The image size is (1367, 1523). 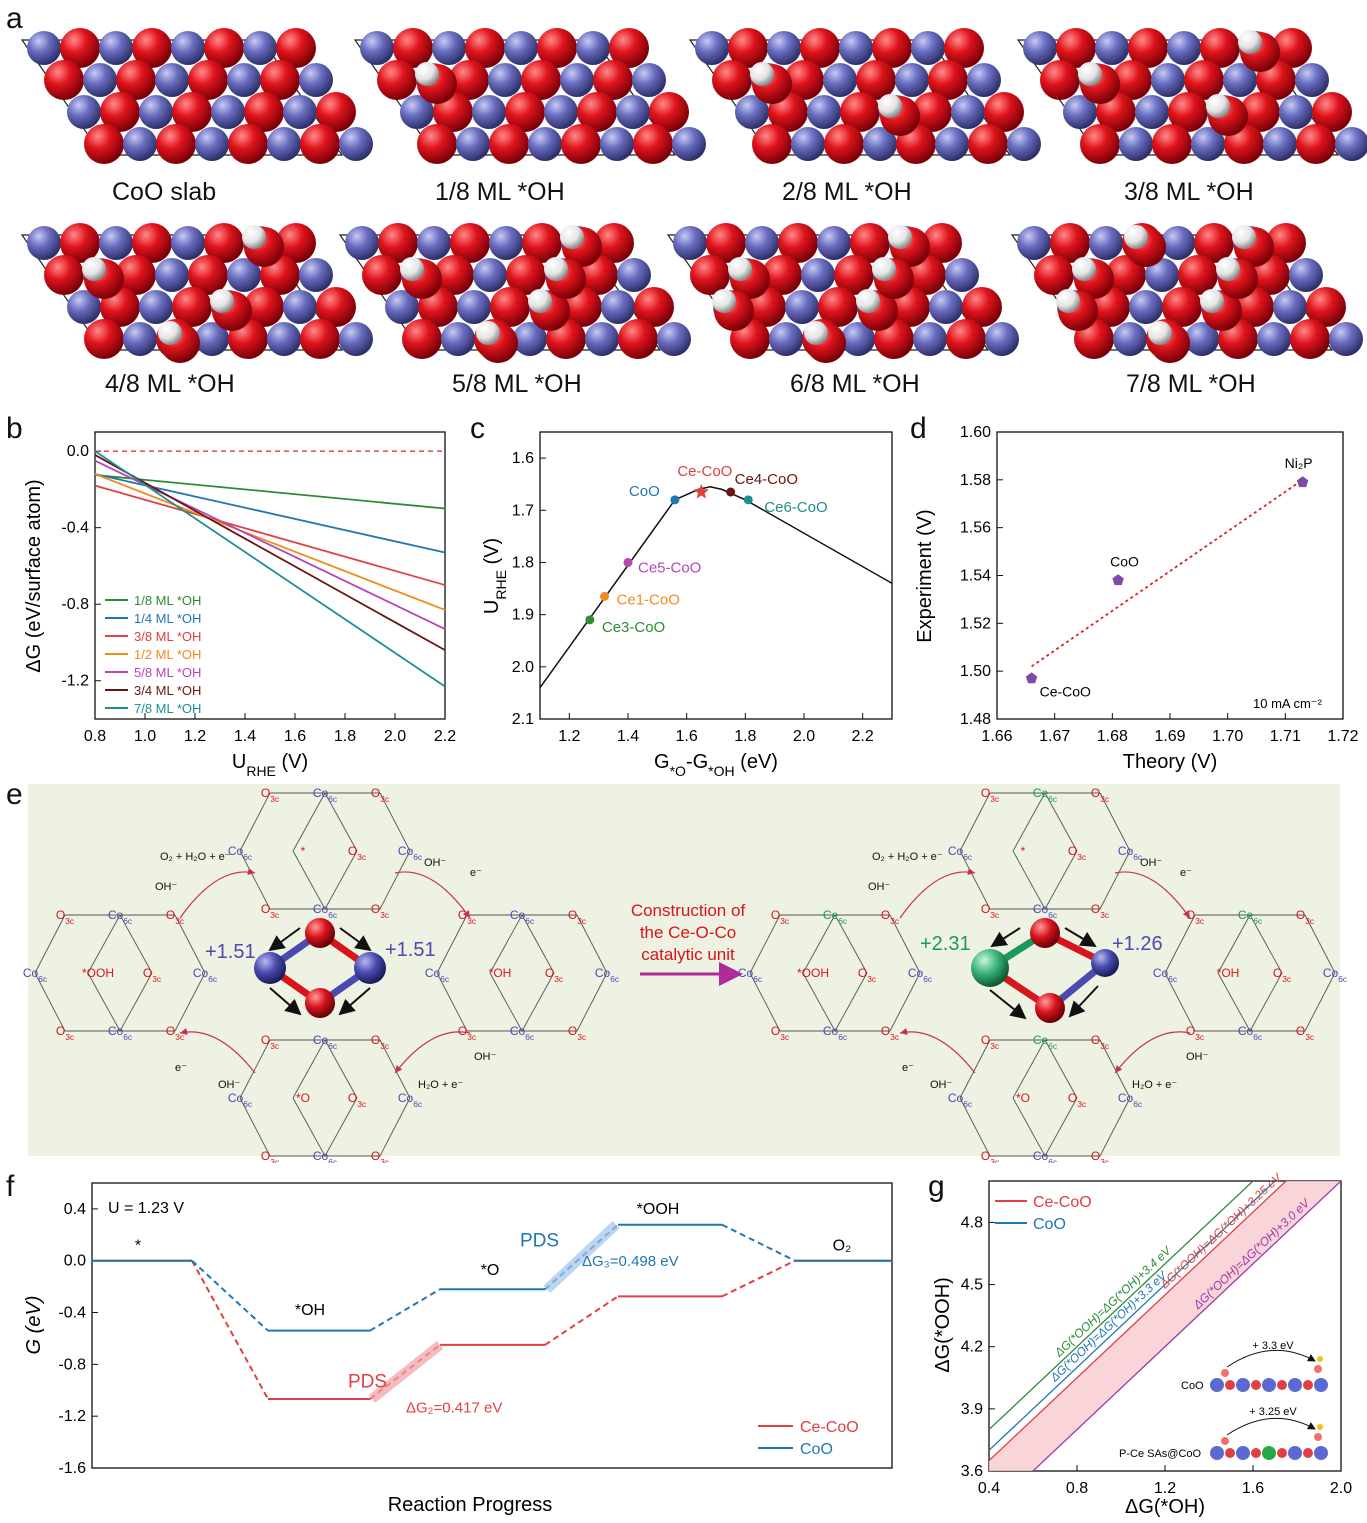 I want to click on plot-frame, so click(x=270, y=575).